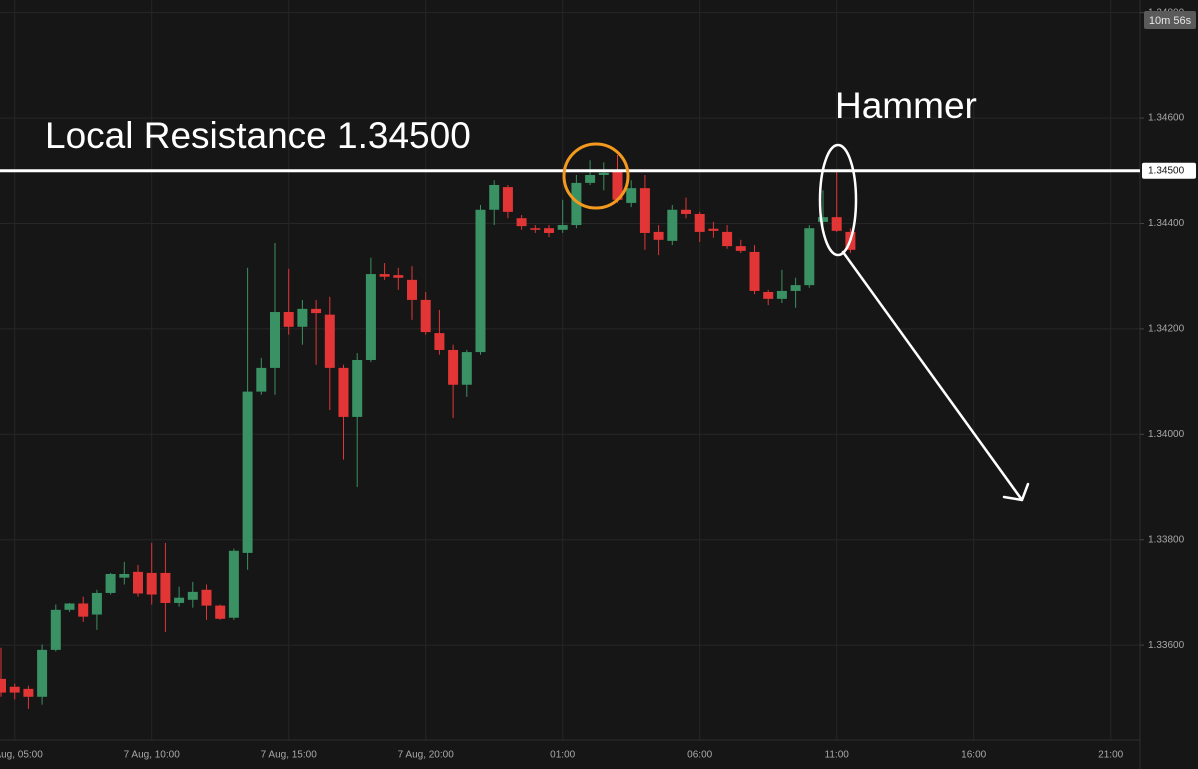  Describe the element at coordinates (1166, 329) in the screenshot. I see `y-tick-label: 1.34200` at that location.